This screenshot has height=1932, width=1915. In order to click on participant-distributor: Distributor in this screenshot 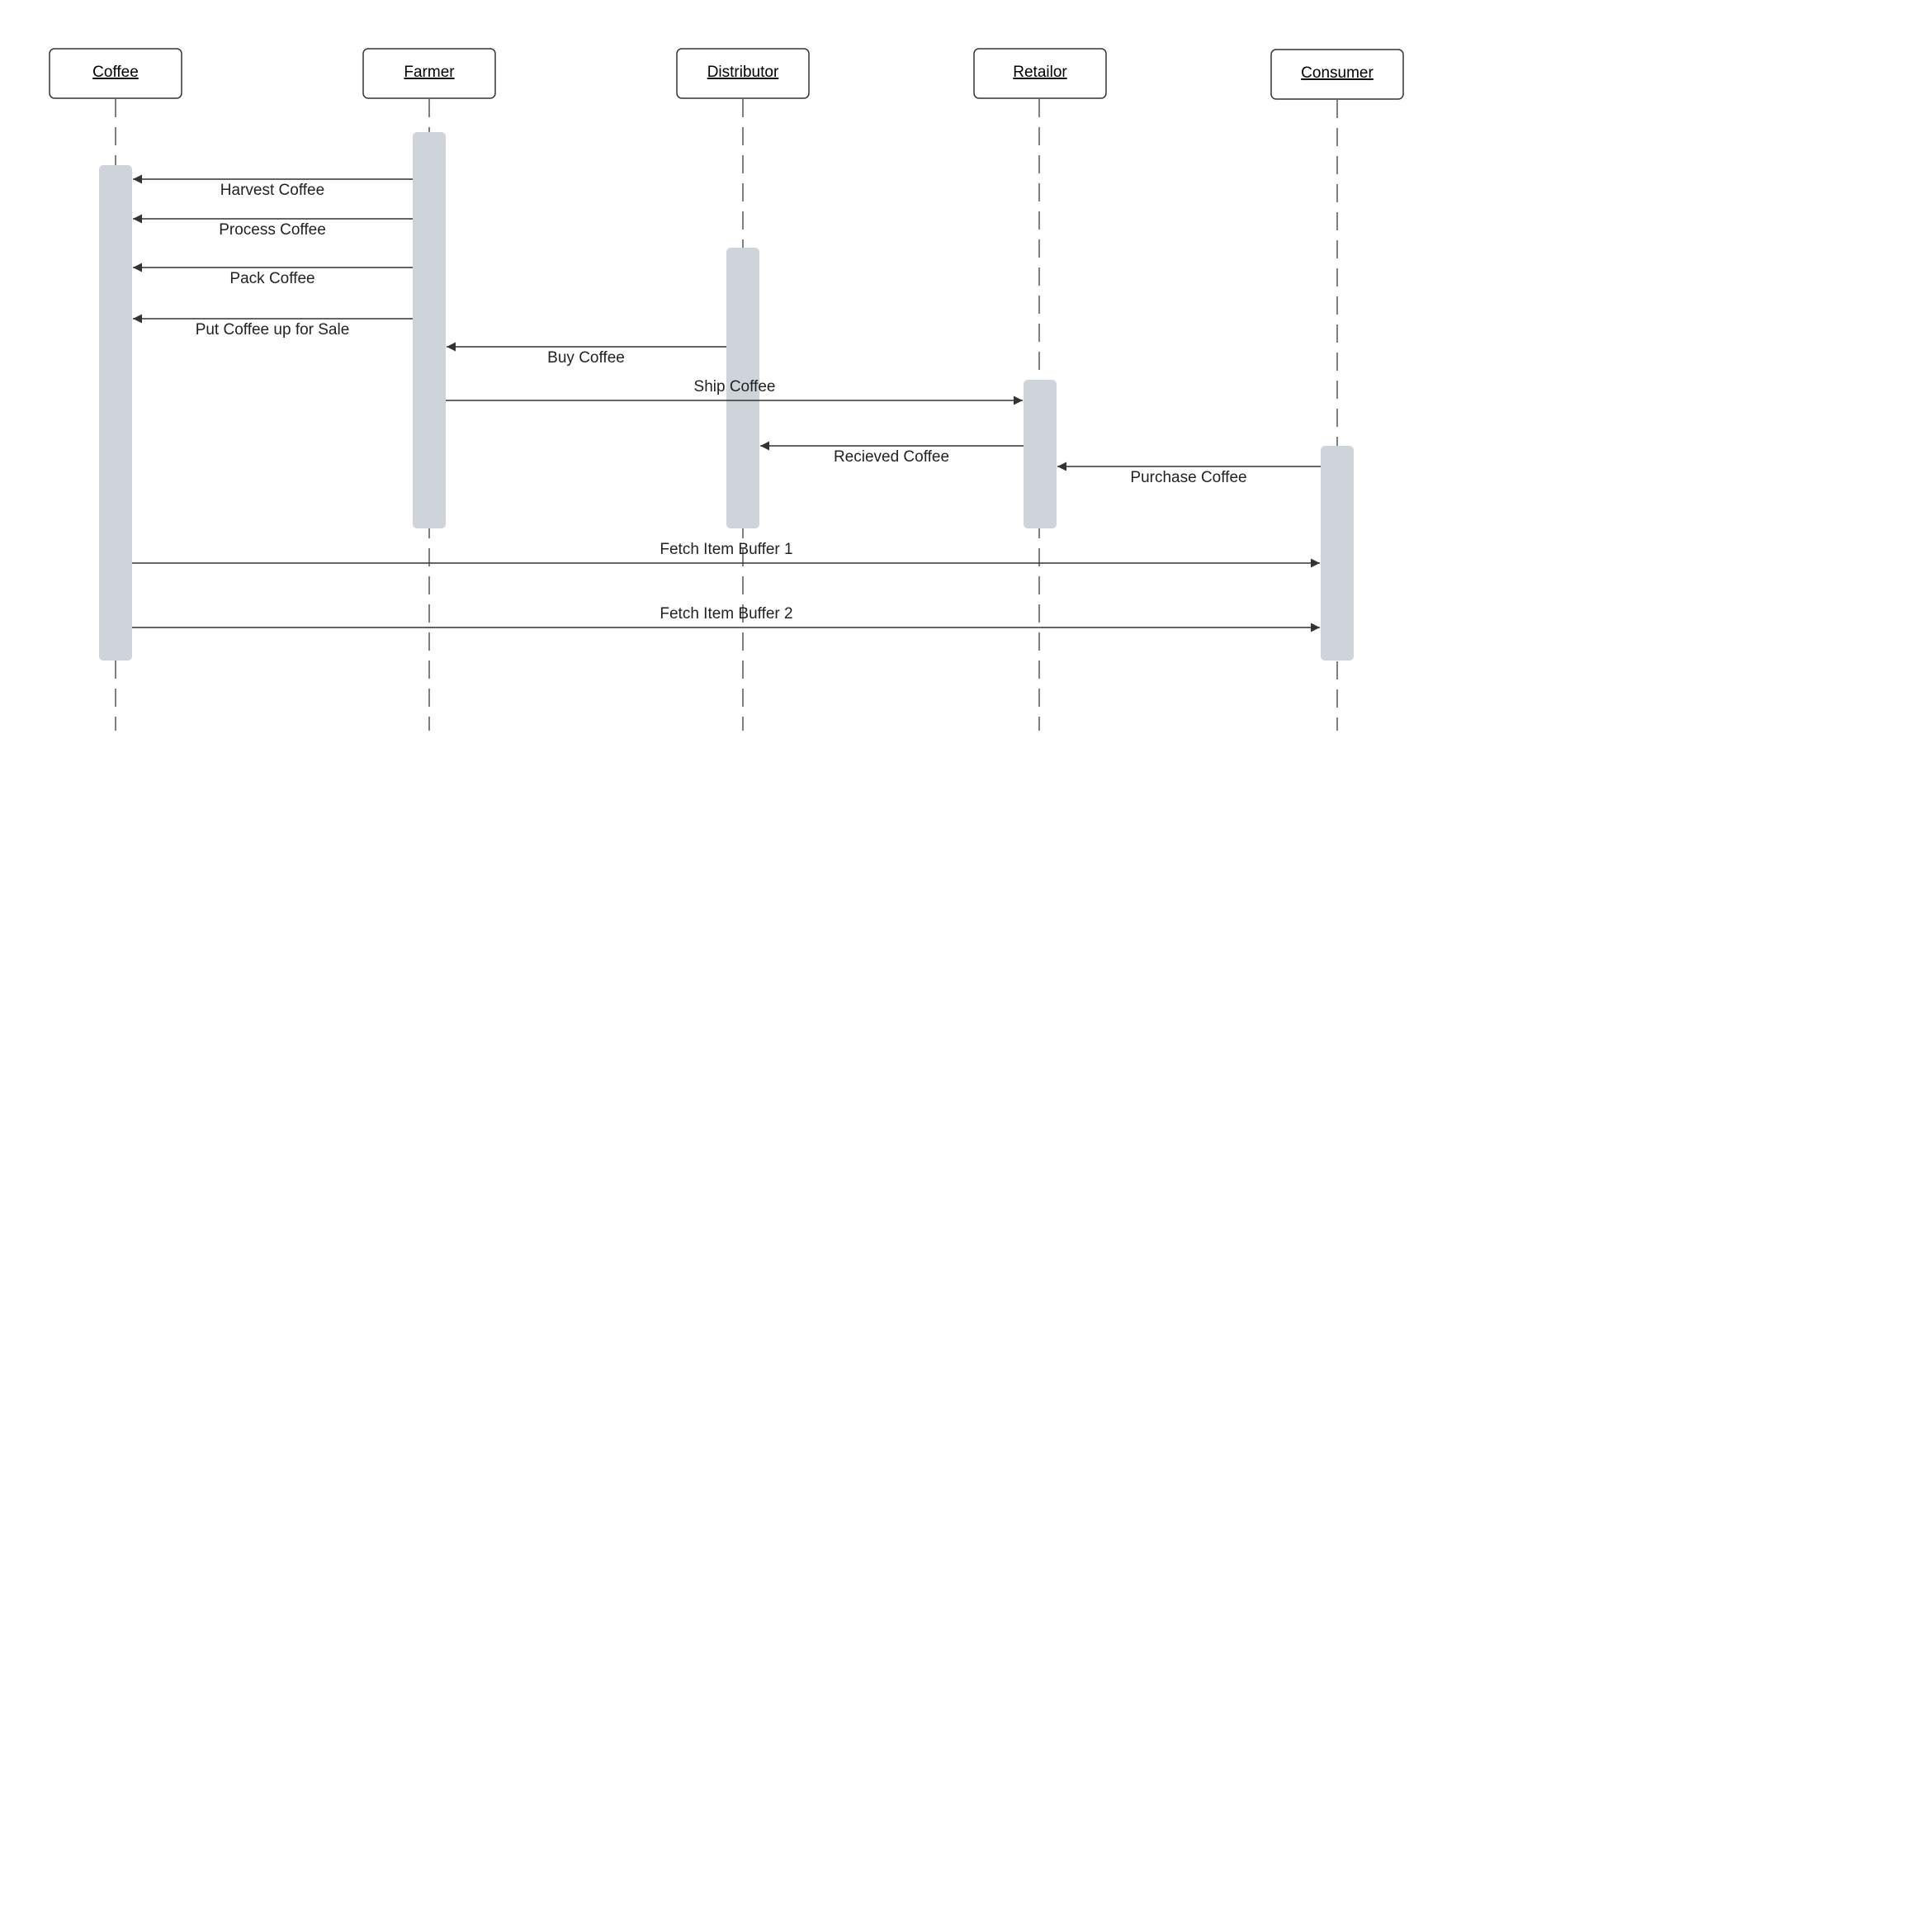, I will do `click(743, 73)`.